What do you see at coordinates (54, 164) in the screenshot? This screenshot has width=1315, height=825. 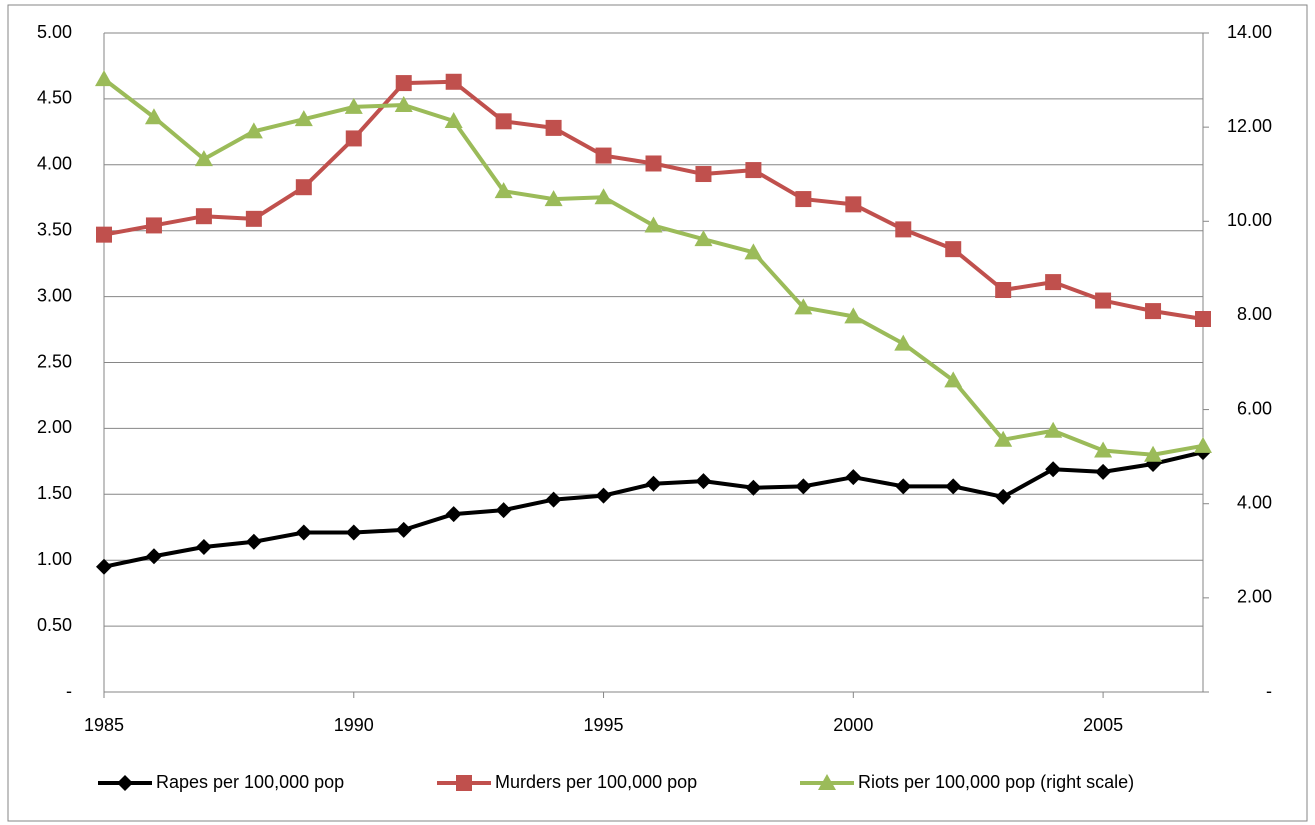 I see `y-tick-label: 4.00` at bounding box center [54, 164].